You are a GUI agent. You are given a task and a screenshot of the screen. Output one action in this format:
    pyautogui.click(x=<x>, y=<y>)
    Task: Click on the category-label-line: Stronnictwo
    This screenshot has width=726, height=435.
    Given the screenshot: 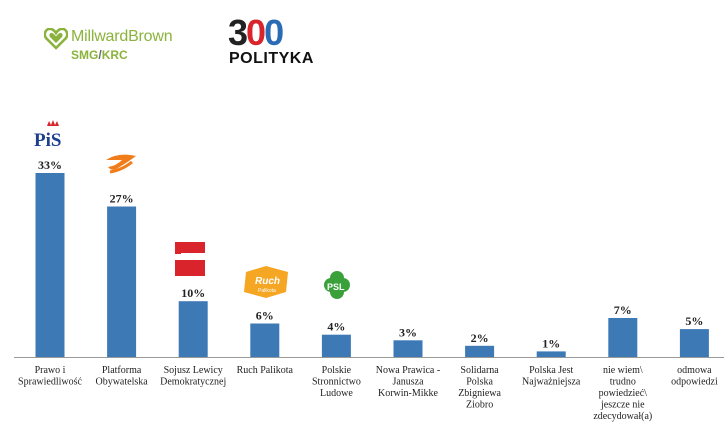 What is the action you would take?
    pyautogui.click(x=336, y=382)
    